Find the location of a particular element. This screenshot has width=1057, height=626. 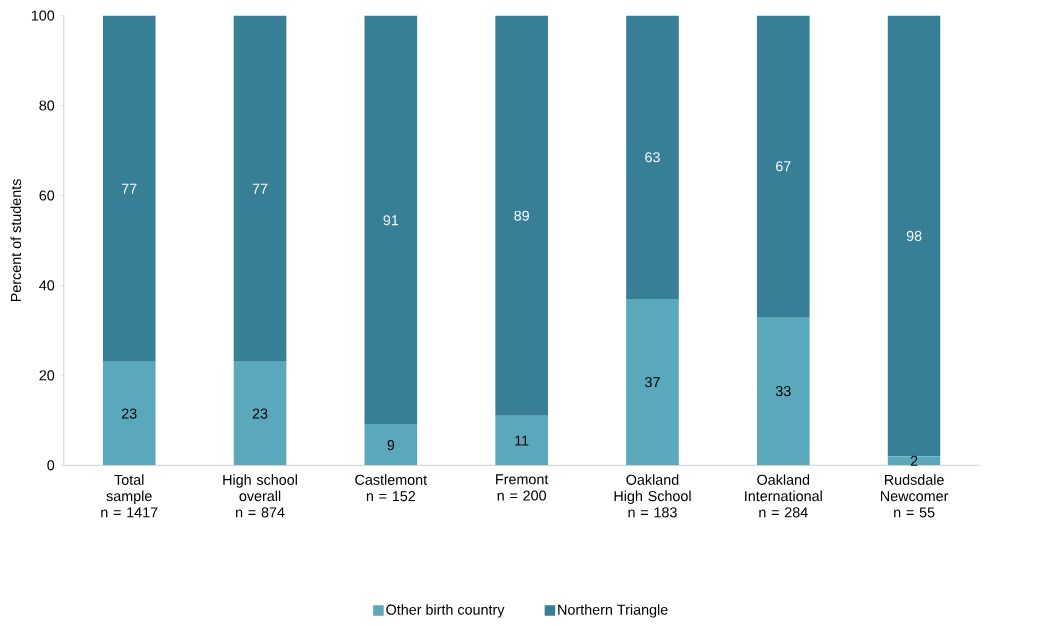

data-label: 9 is located at coordinates (391, 444).